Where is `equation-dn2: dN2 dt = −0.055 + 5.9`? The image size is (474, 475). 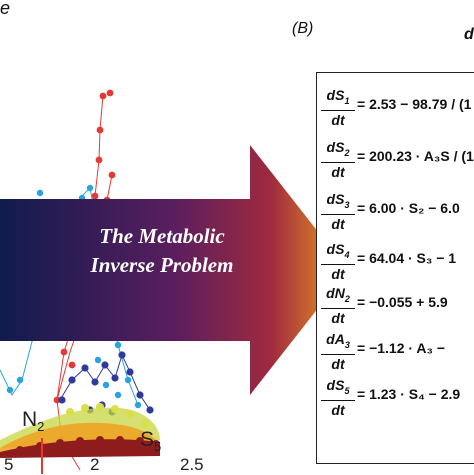
equation-dn2: dN2 dt = −0.055 + 5.9 is located at coordinates (397, 305).